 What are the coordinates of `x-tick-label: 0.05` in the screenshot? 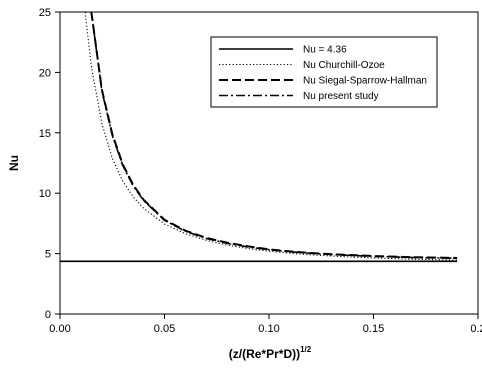 It's located at (164, 329).